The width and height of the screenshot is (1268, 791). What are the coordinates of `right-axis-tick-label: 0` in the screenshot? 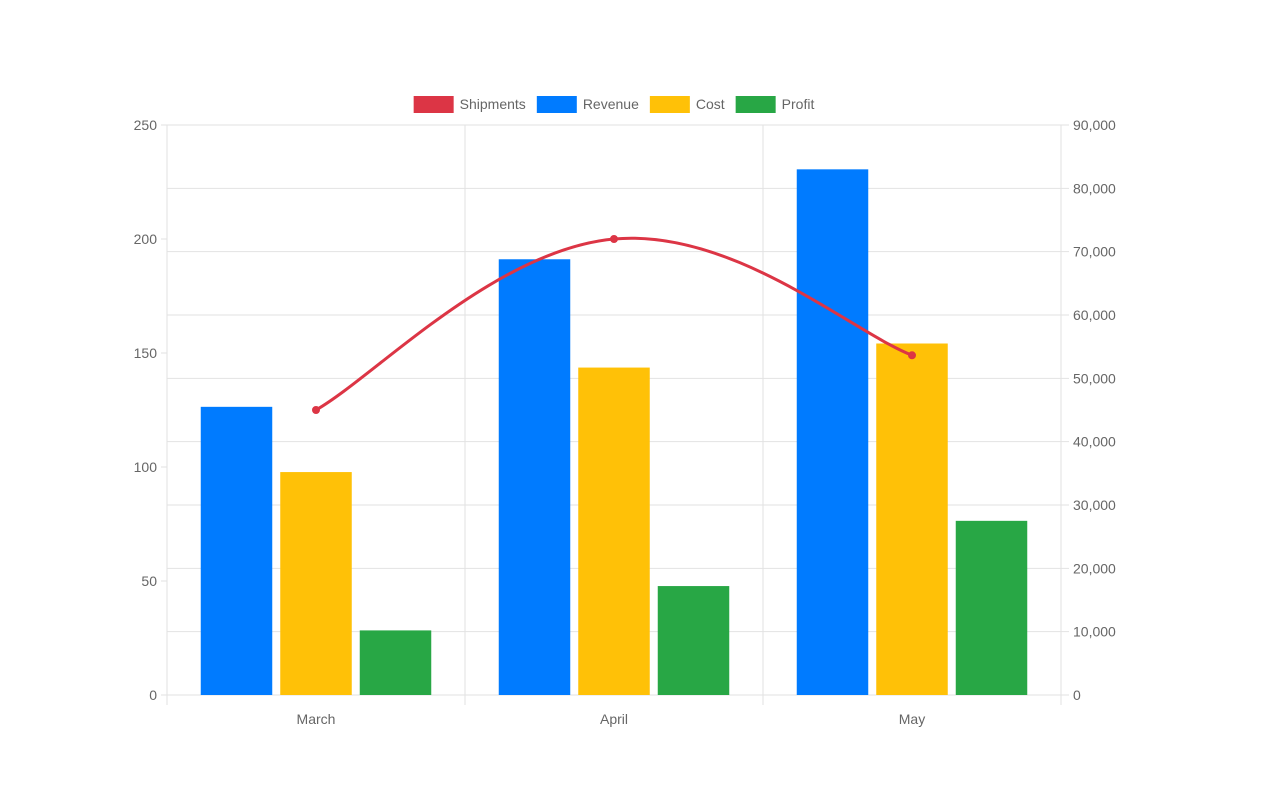 It's located at (1077, 695).